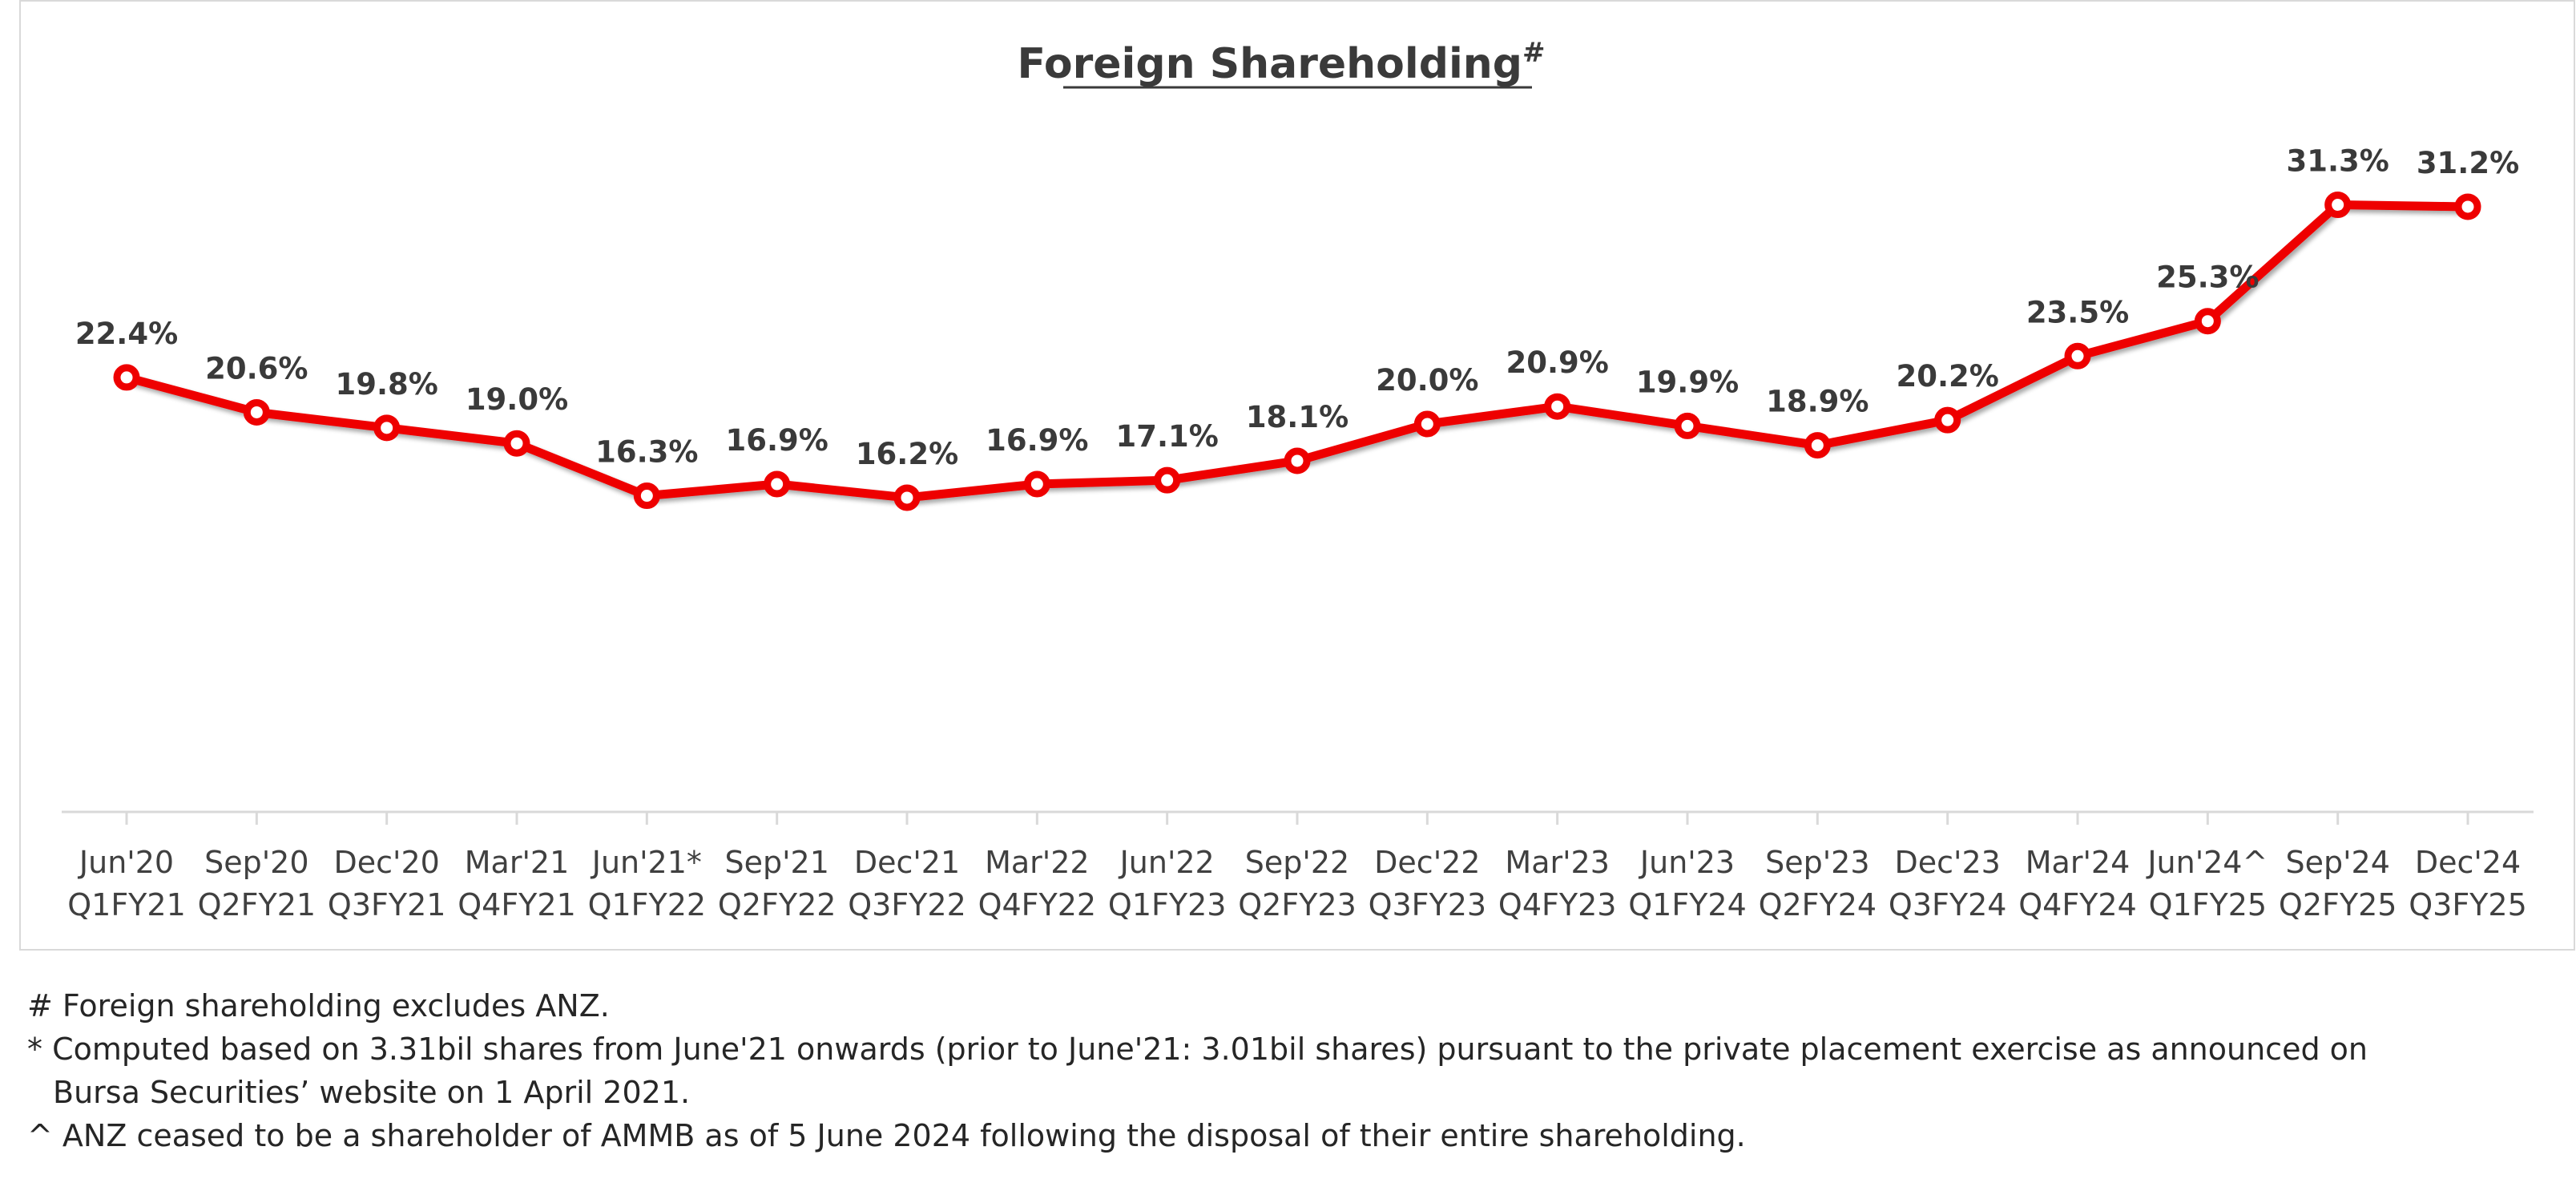 Image resolution: width=2576 pixels, height=1191 pixels. Describe the element at coordinates (1818, 905) in the screenshot. I see `x-tick-label-quarter: Q2FY24` at that location.